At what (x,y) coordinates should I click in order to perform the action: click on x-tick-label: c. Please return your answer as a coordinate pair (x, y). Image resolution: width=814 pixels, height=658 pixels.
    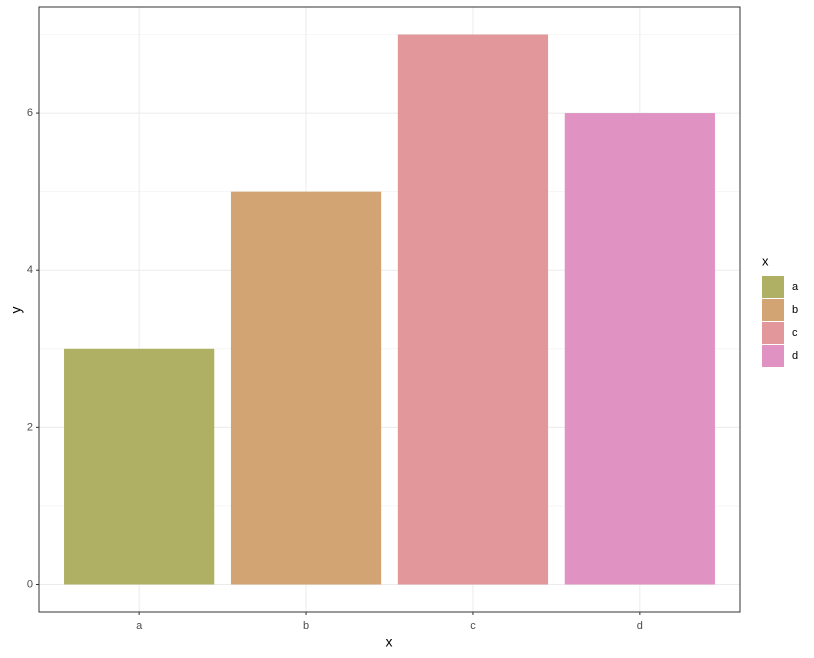
    Looking at the image, I should click on (473, 626).